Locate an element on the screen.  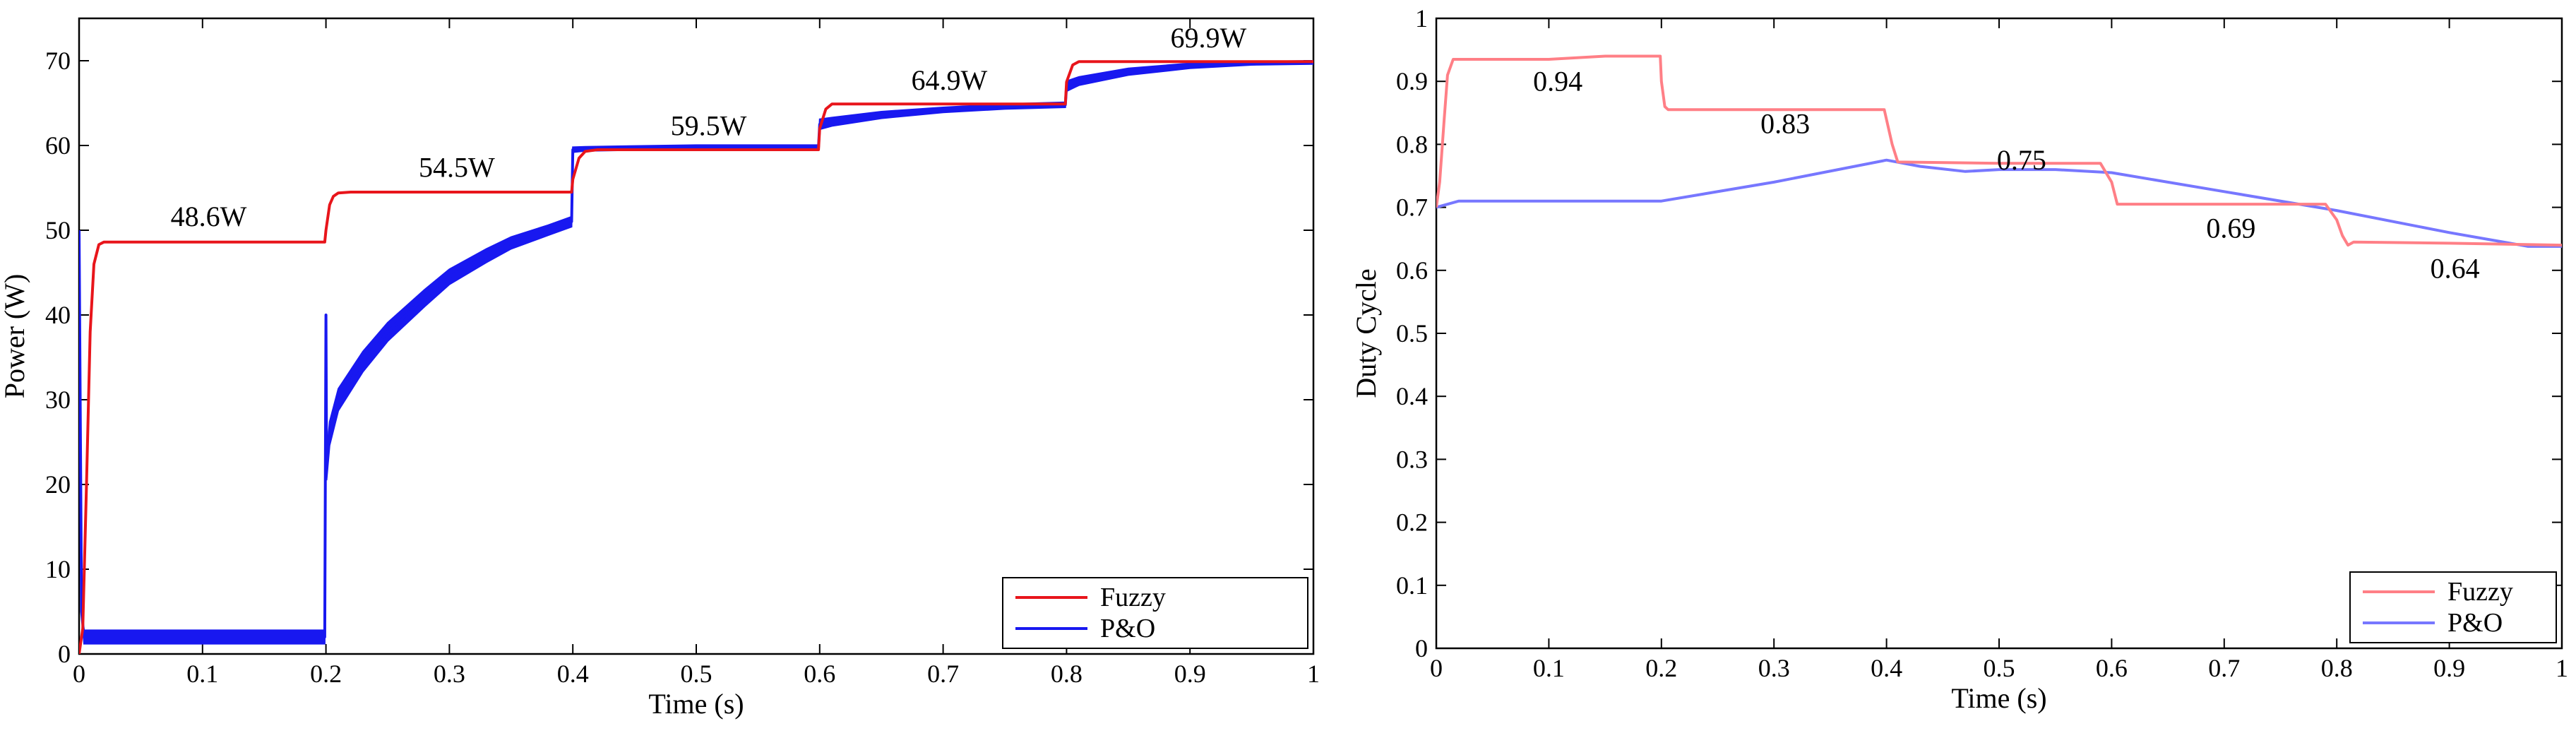
data-label: 0.83 is located at coordinates (1785, 123).